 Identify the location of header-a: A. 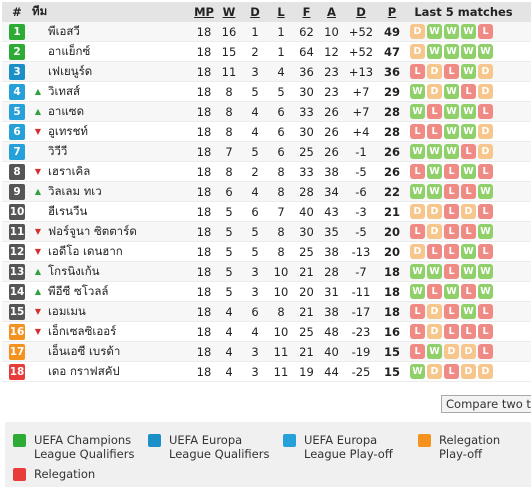
(331, 12).